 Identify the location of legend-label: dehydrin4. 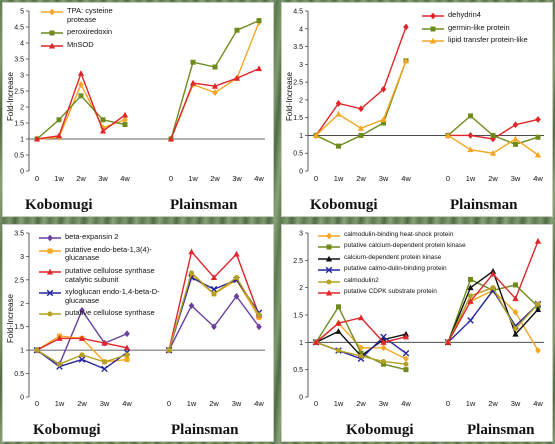
(464, 14).